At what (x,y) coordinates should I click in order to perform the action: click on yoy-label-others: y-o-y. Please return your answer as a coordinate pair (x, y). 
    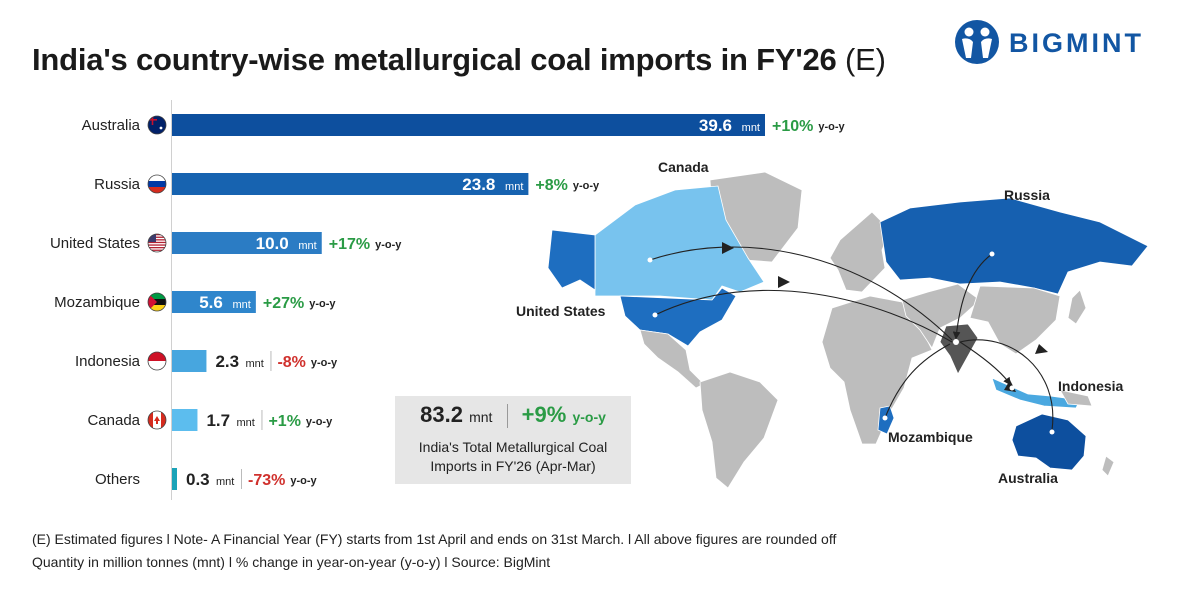
    Looking at the image, I should click on (303, 481).